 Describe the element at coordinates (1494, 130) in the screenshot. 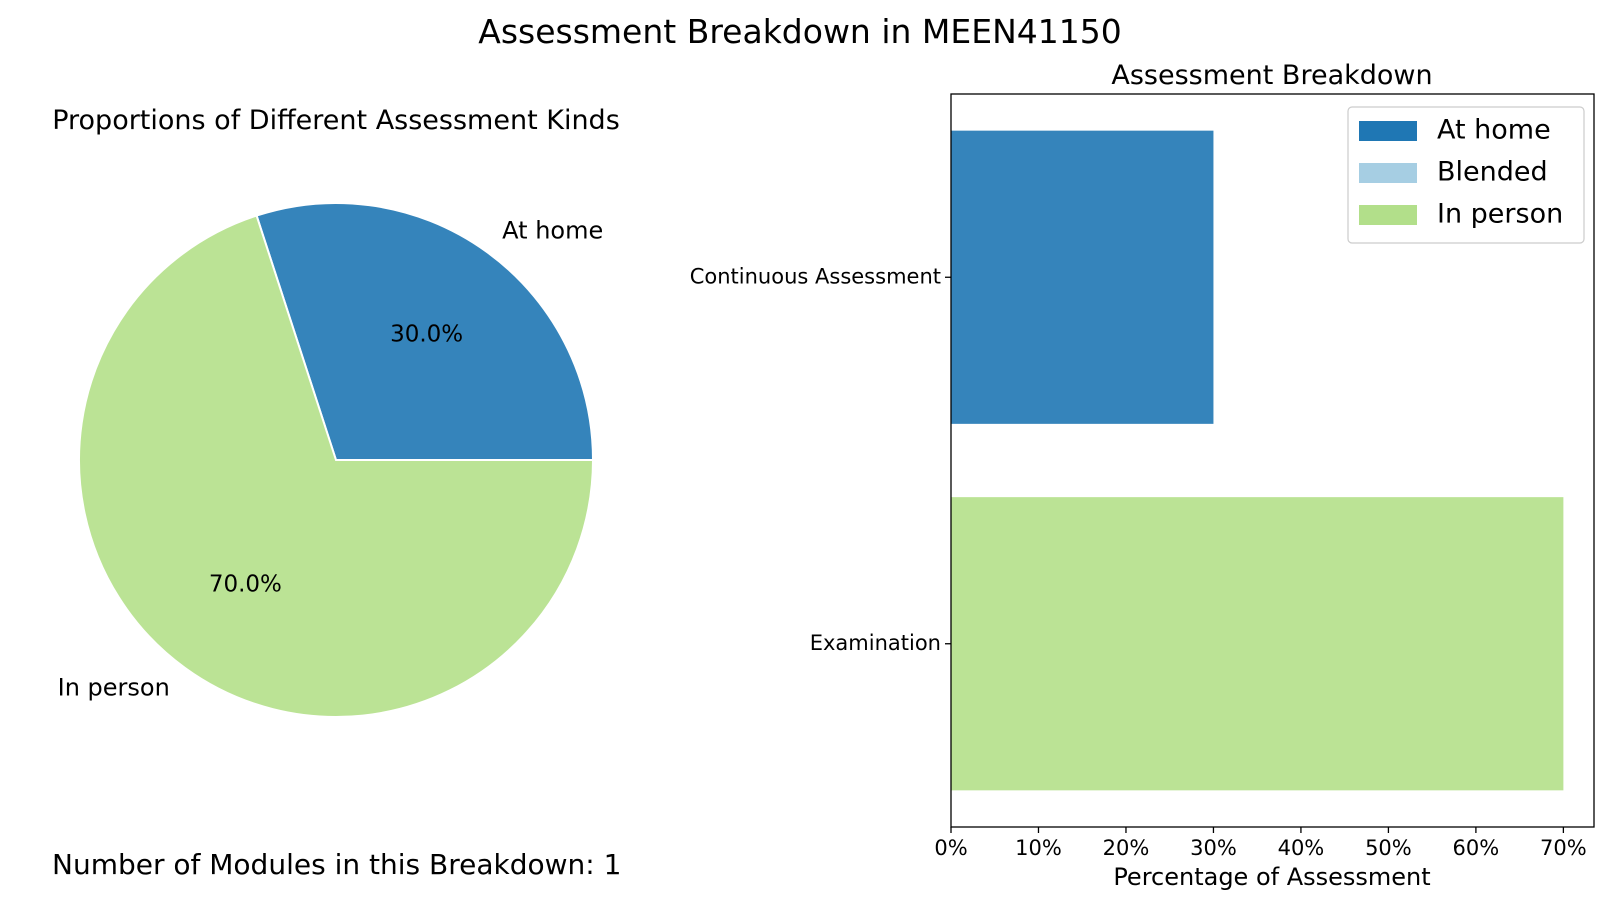

I see `legend-label-at-home: At home` at that location.